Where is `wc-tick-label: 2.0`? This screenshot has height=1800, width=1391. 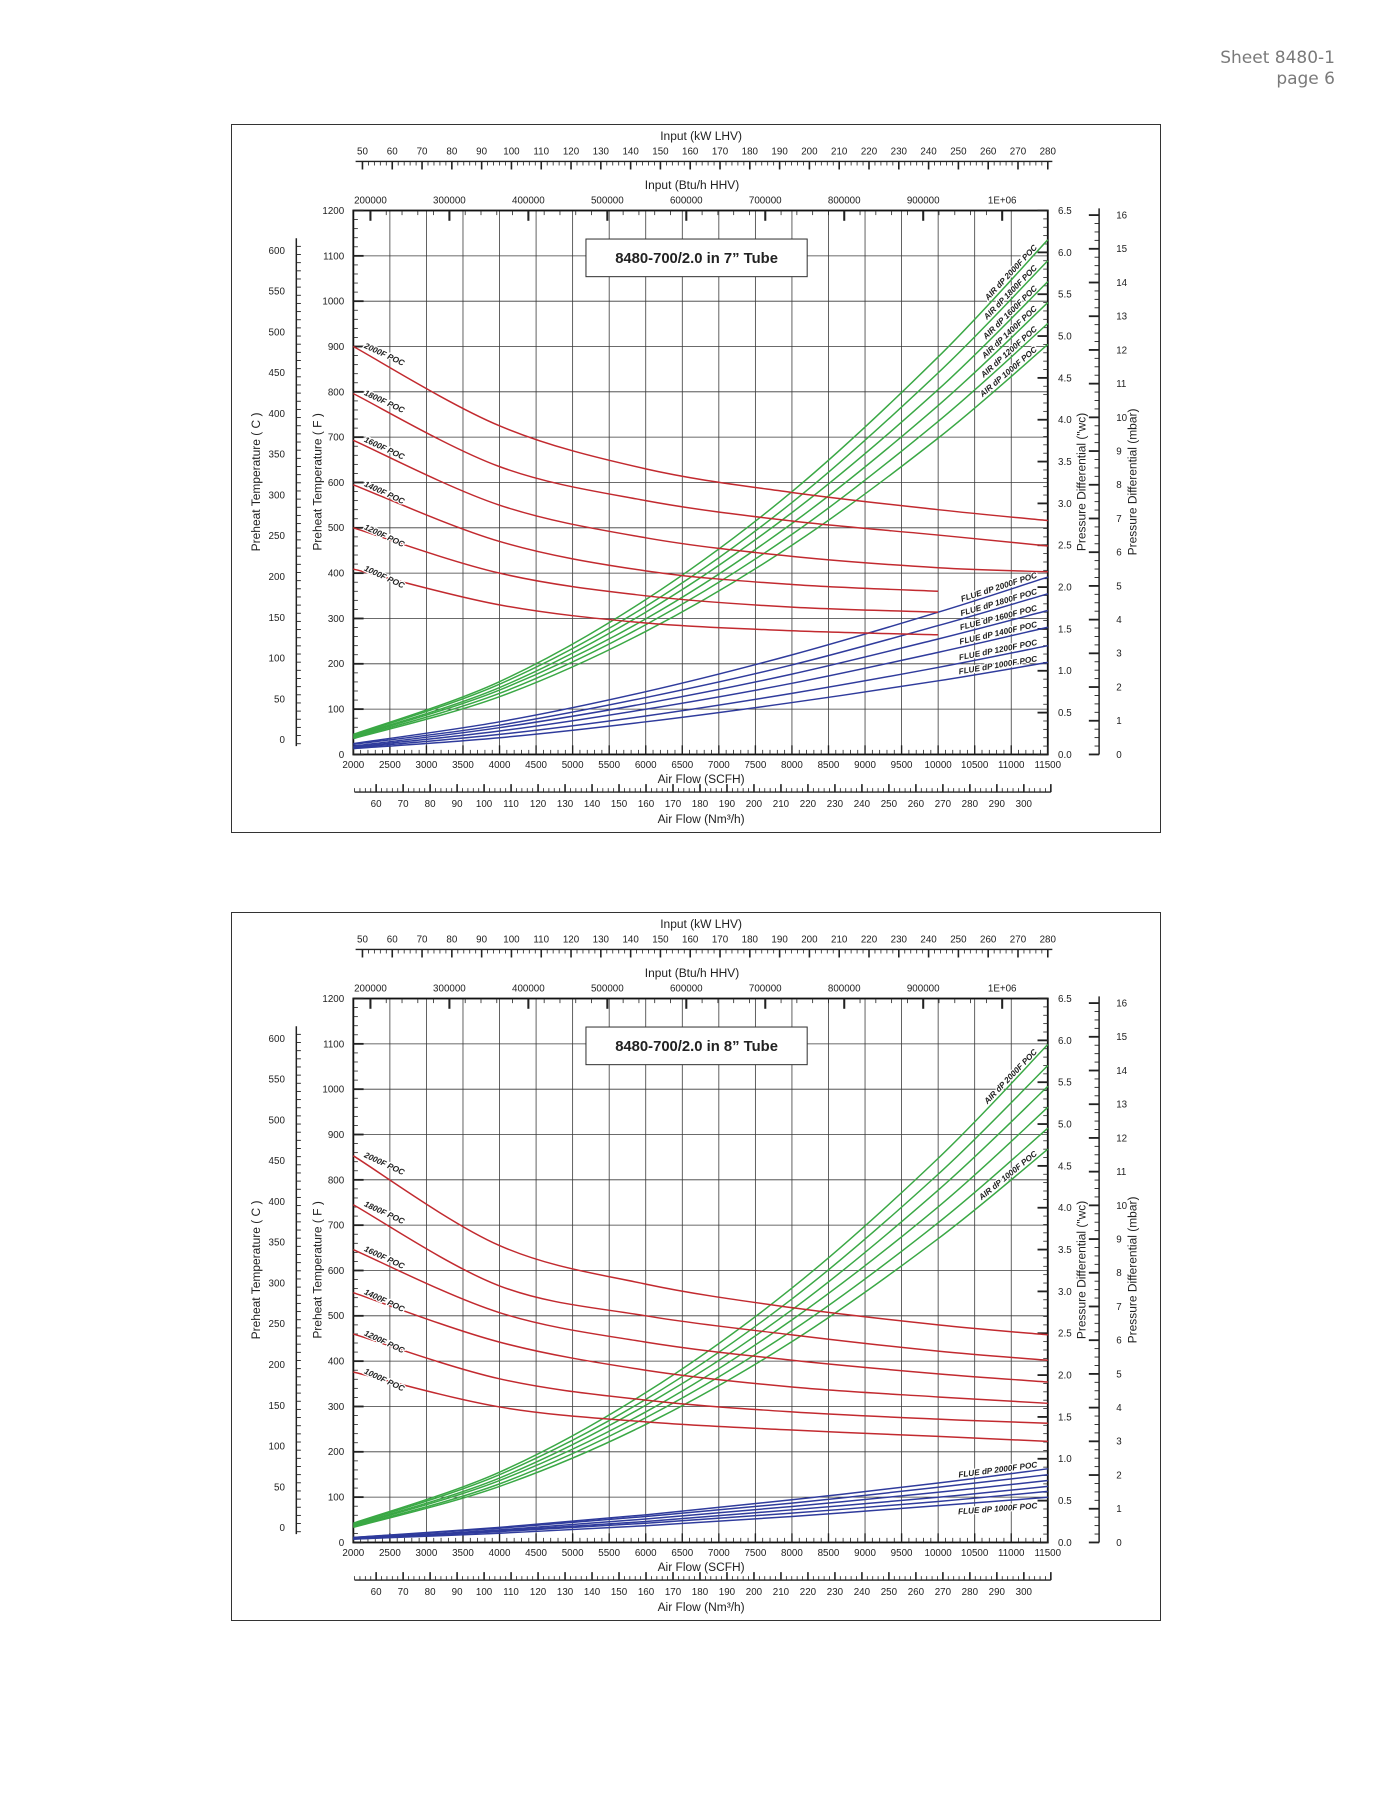
wc-tick-label: 2.0 is located at coordinates (1065, 1376).